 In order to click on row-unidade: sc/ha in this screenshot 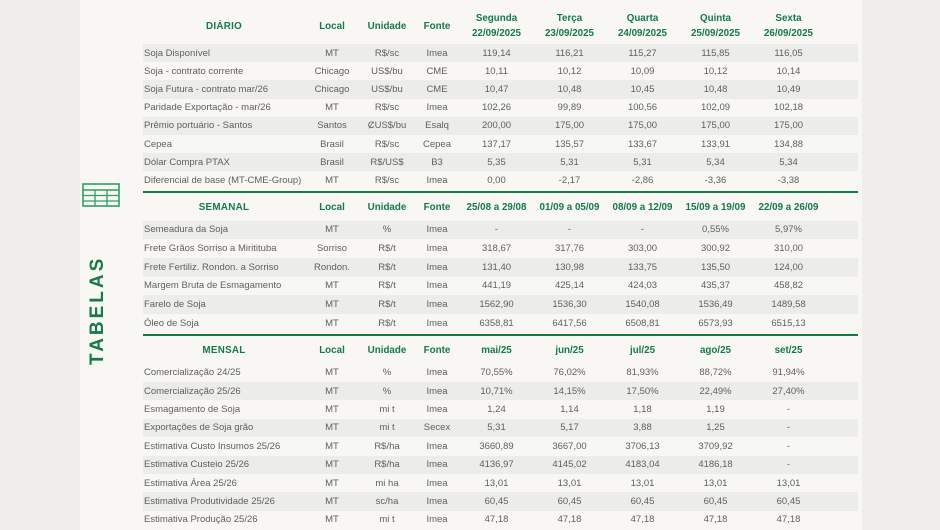, I will do `click(387, 502)`.